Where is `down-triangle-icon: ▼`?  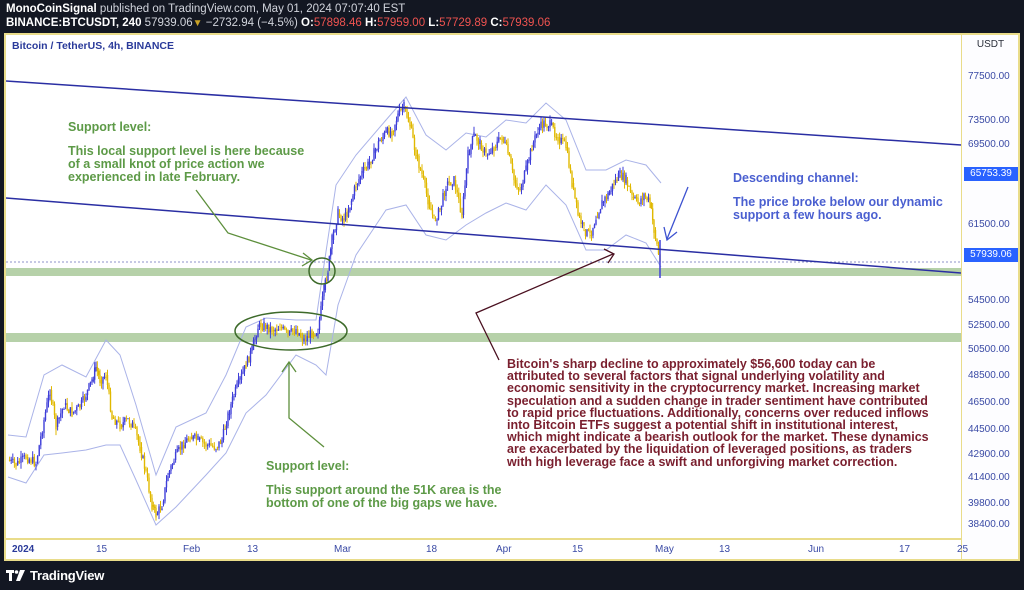 down-triangle-icon: ▼ is located at coordinates (197, 23).